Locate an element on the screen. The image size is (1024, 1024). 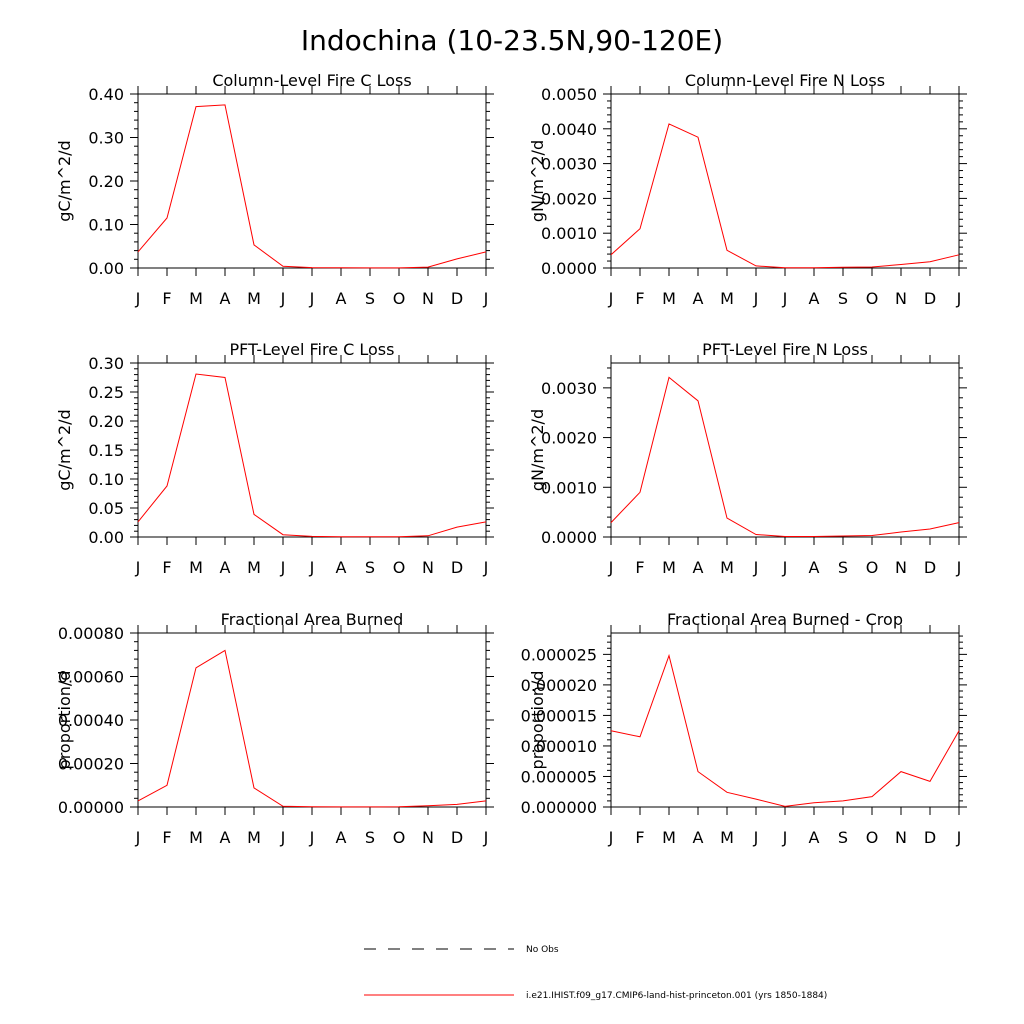
y-tick-label: 0.000000 is located at coordinates (559, 807).